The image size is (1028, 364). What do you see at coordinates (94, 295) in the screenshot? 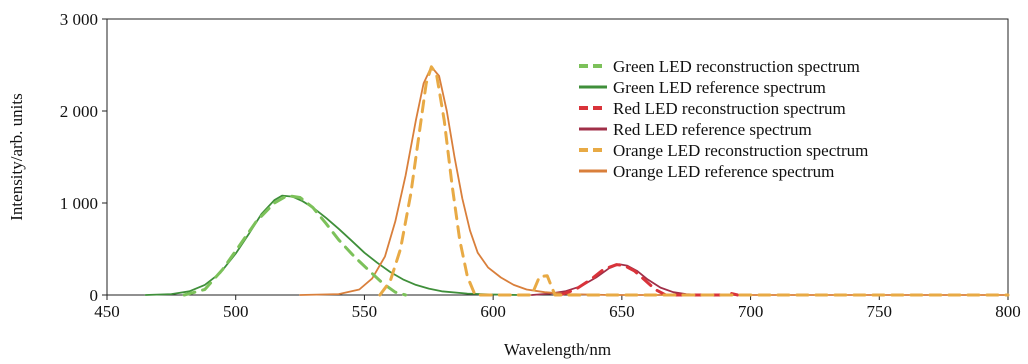
I see `y-tick-label: 0` at bounding box center [94, 295].